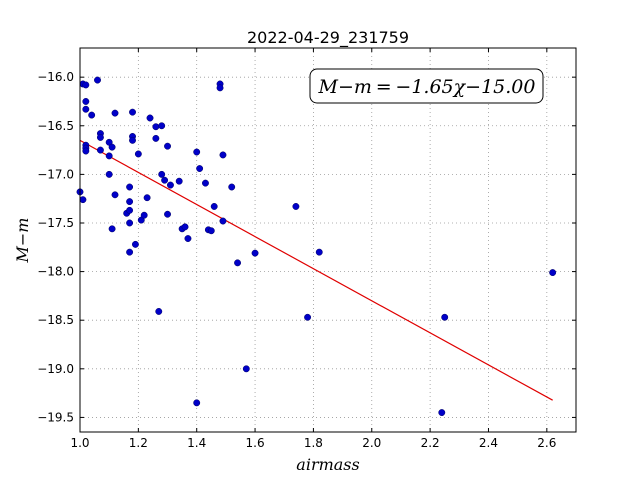 Image resolution: width=640 pixels, height=480 pixels. Describe the element at coordinates (55, 320) in the screenshot. I see `y-tick-label: −18.5` at that location.